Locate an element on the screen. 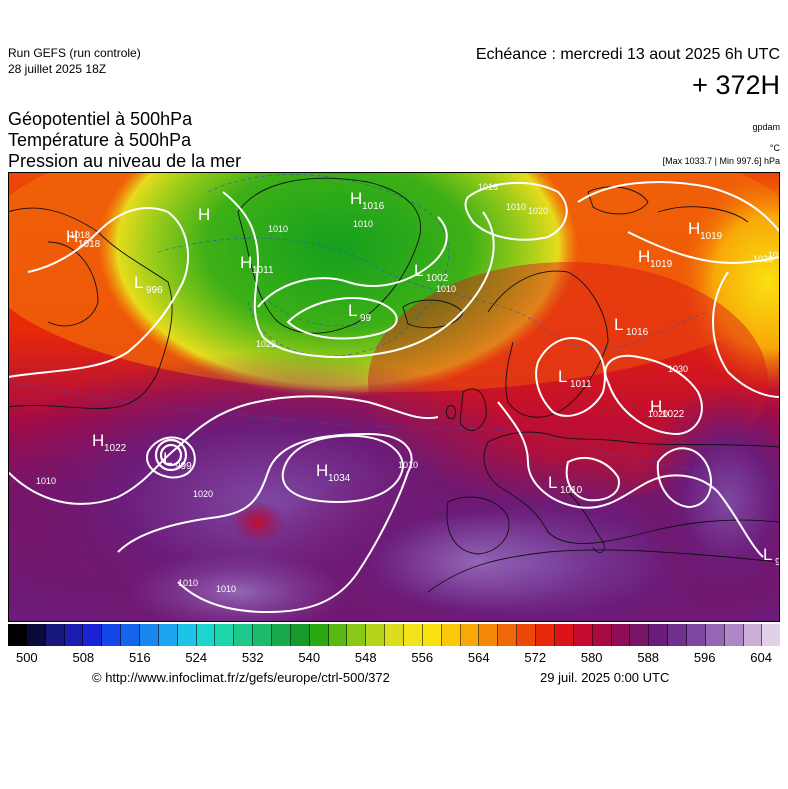 Image resolution: width=788 pixels, height=789 pixels. colorbar-tick-label: 604 is located at coordinates (761, 657).